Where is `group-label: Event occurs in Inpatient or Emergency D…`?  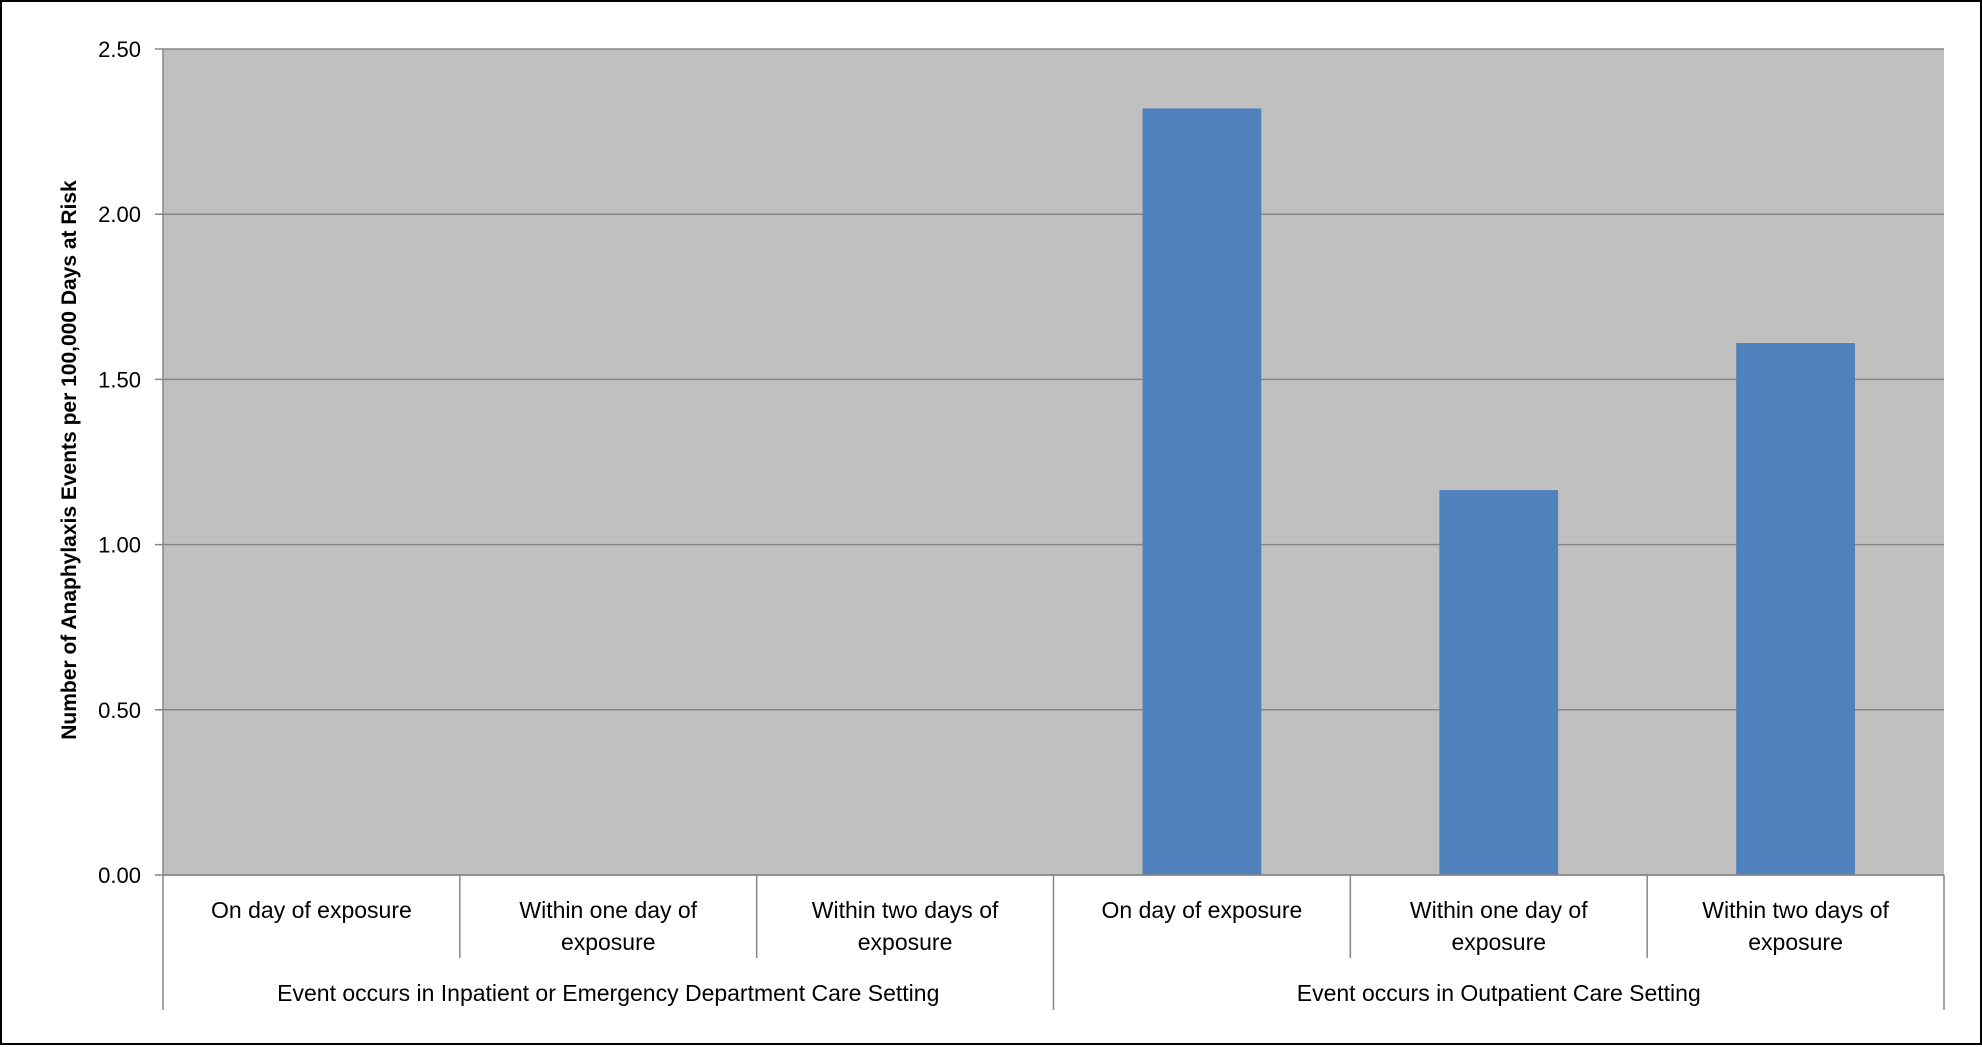
group-label: Event occurs in Inpatient or Emergency D… is located at coordinates (608, 993).